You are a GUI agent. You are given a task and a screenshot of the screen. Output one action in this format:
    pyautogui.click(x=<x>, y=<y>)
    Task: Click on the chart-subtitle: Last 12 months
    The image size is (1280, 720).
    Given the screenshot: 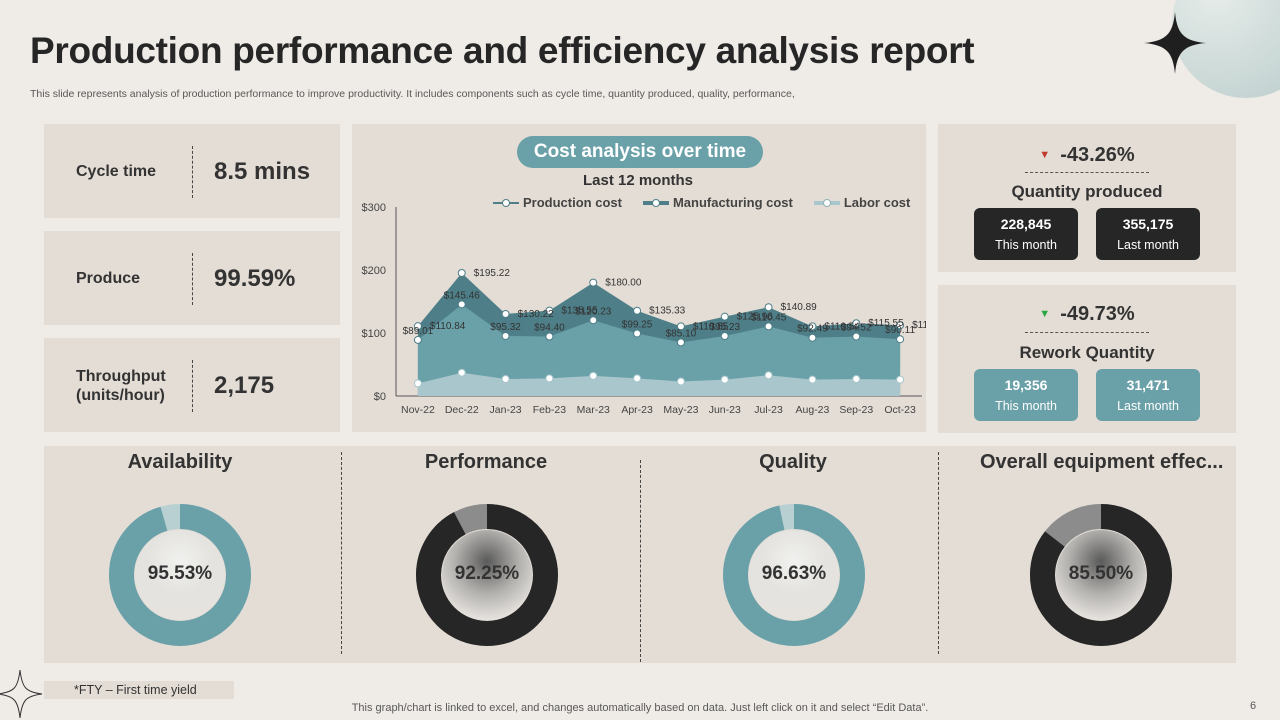 What is the action you would take?
    pyautogui.click(x=638, y=180)
    